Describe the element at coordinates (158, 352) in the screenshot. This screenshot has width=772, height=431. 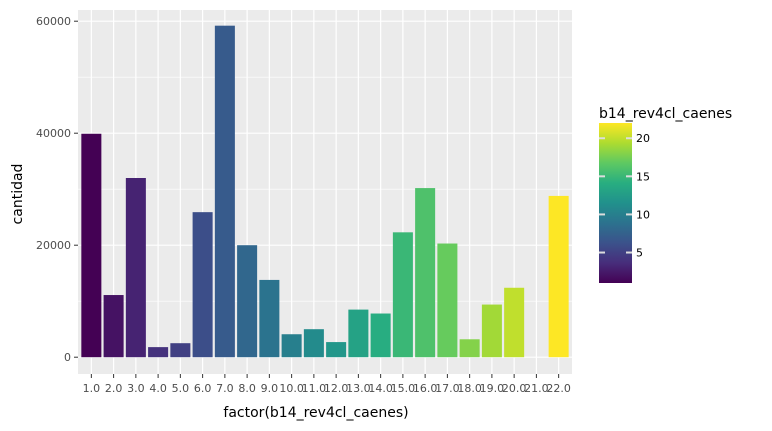
I see `bar-4.0` at that location.